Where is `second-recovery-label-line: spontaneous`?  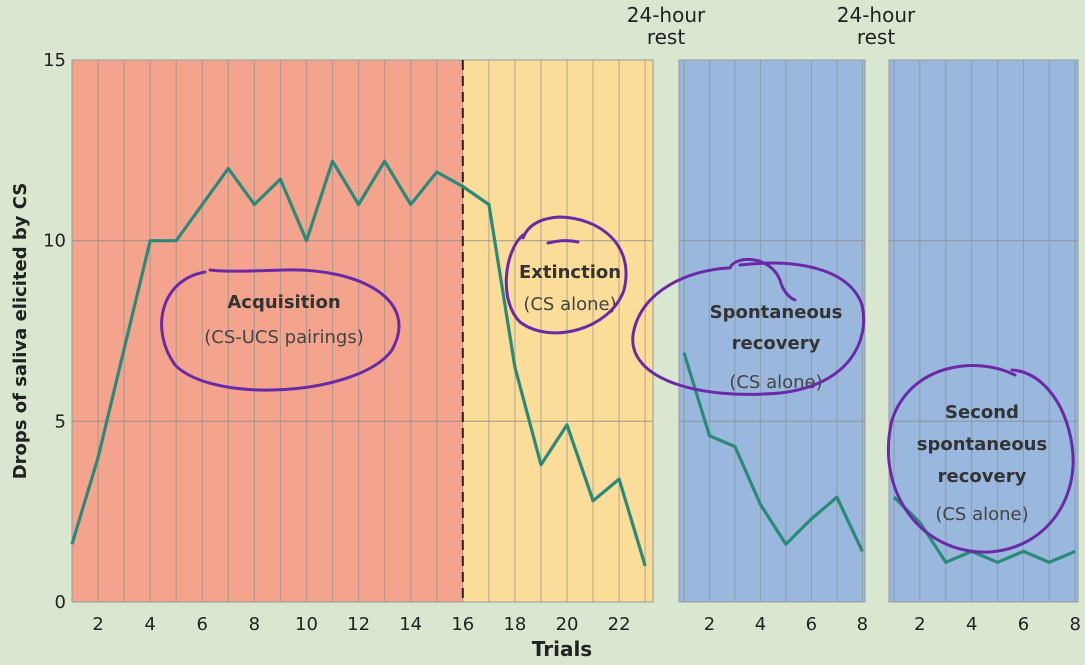 second-recovery-label-line: spontaneous is located at coordinates (982, 444).